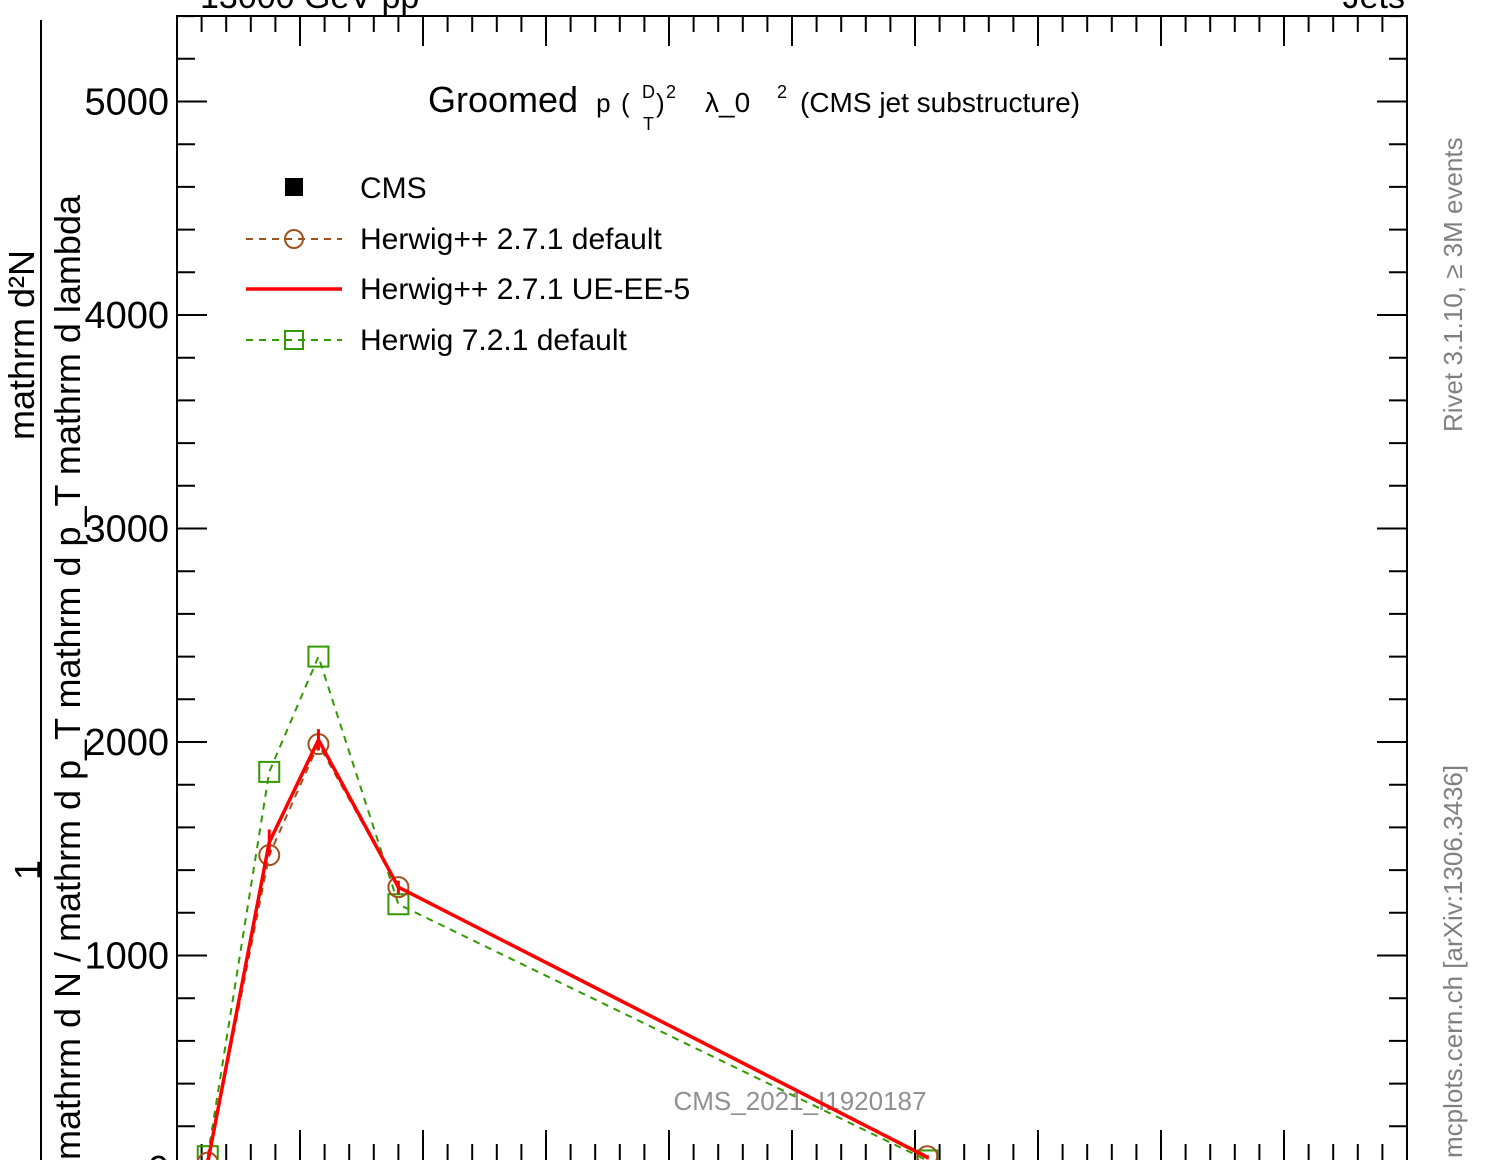  Describe the element at coordinates (126, 957) in the screenshot. I see `y-tick-label: 1000` at that location.